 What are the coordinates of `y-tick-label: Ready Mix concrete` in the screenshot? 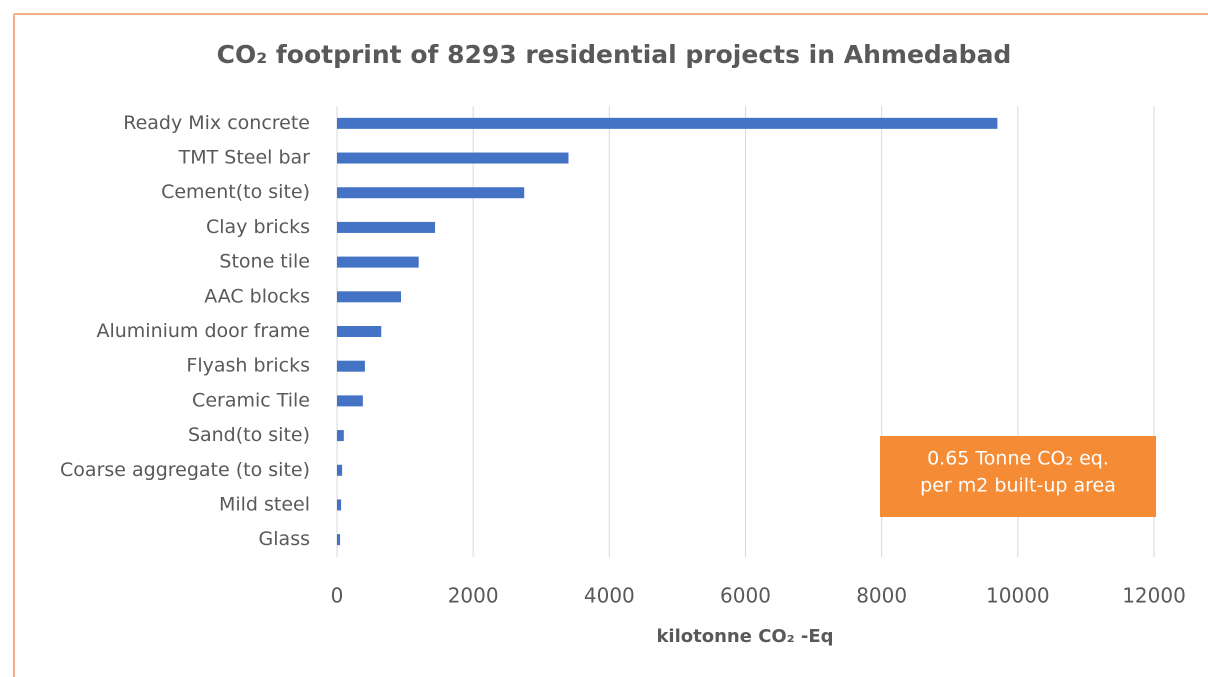 It's located at (216, 123).